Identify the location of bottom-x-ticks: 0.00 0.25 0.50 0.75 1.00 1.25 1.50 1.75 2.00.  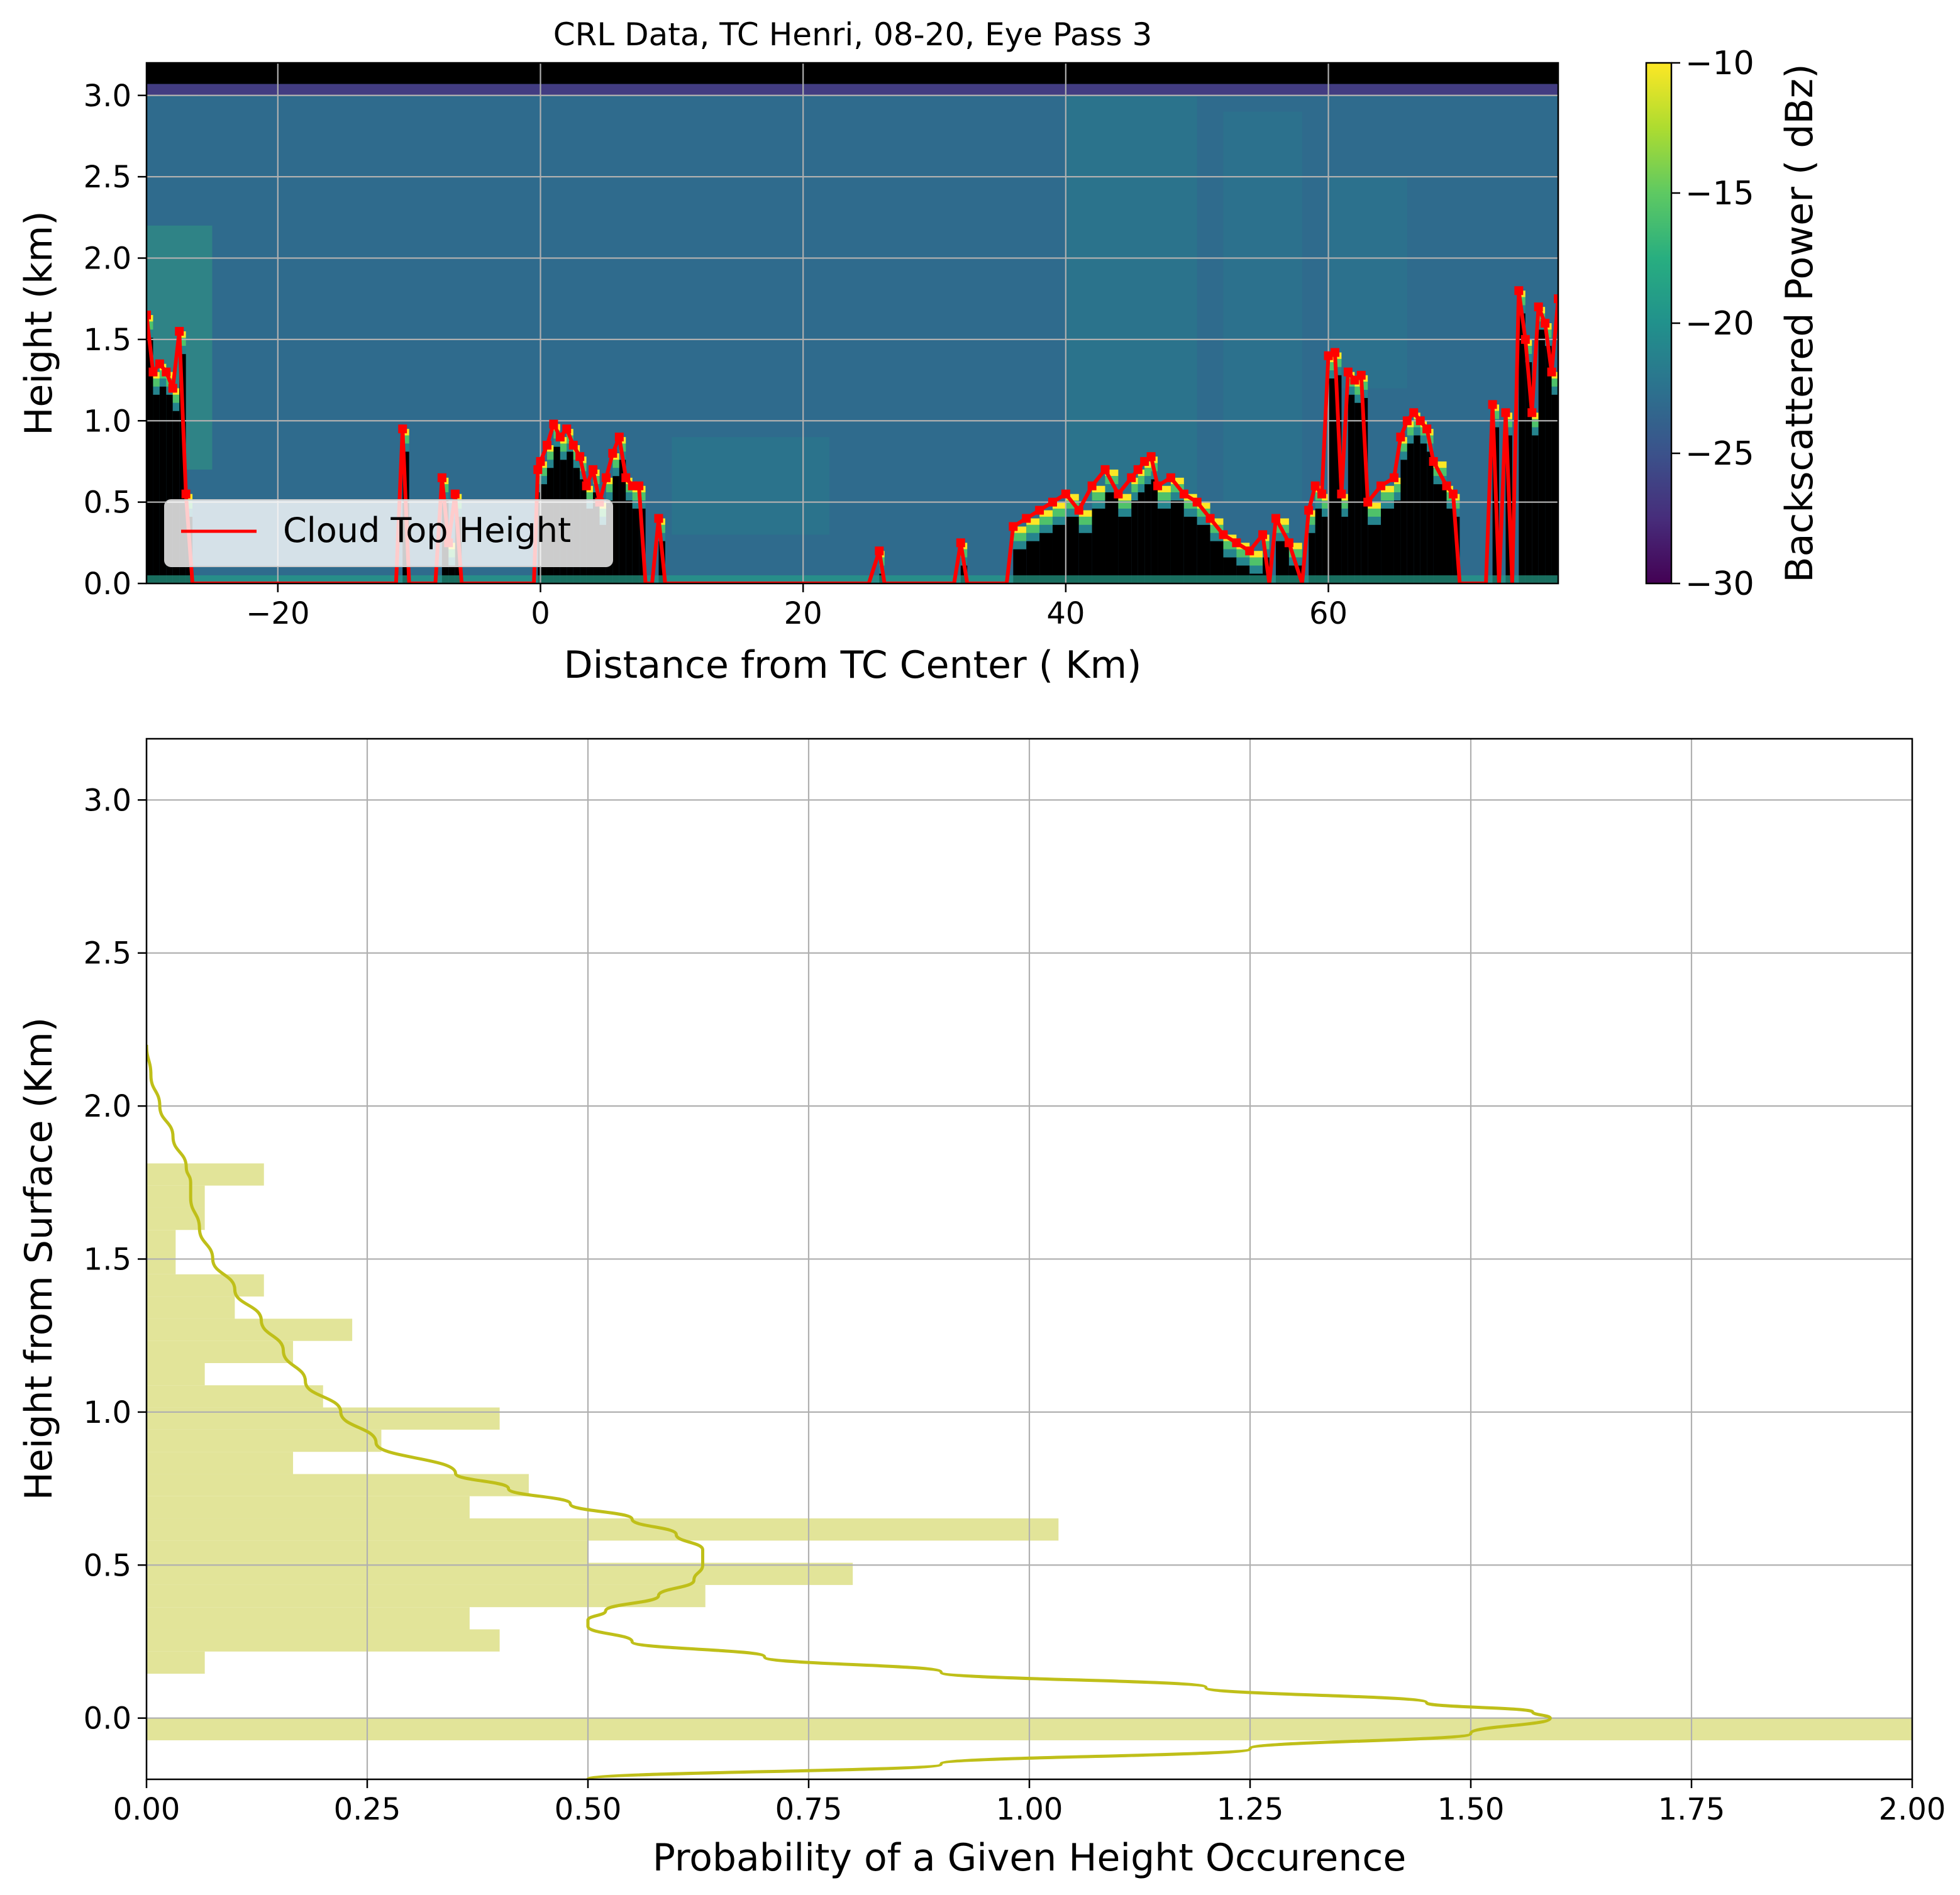
(1029, 1803).